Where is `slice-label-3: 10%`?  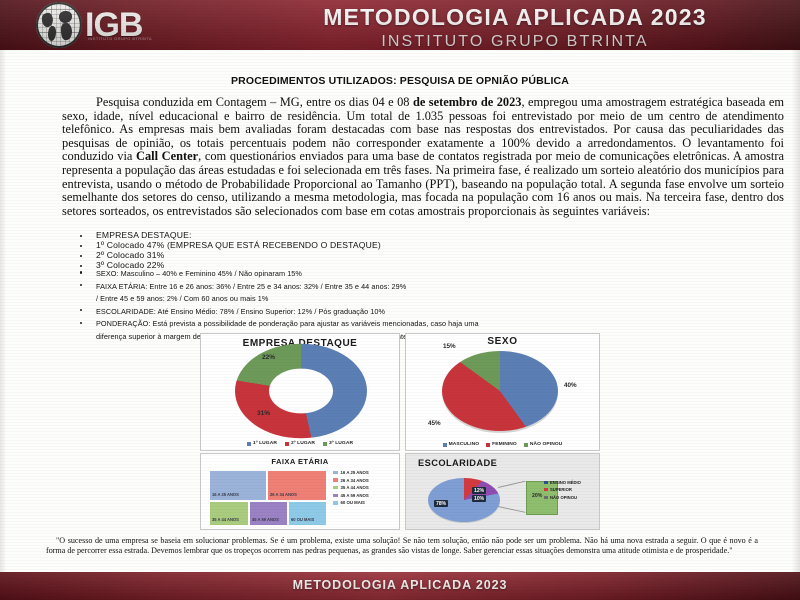 slice-label-3: 10% is located at coordinates (479, 498).